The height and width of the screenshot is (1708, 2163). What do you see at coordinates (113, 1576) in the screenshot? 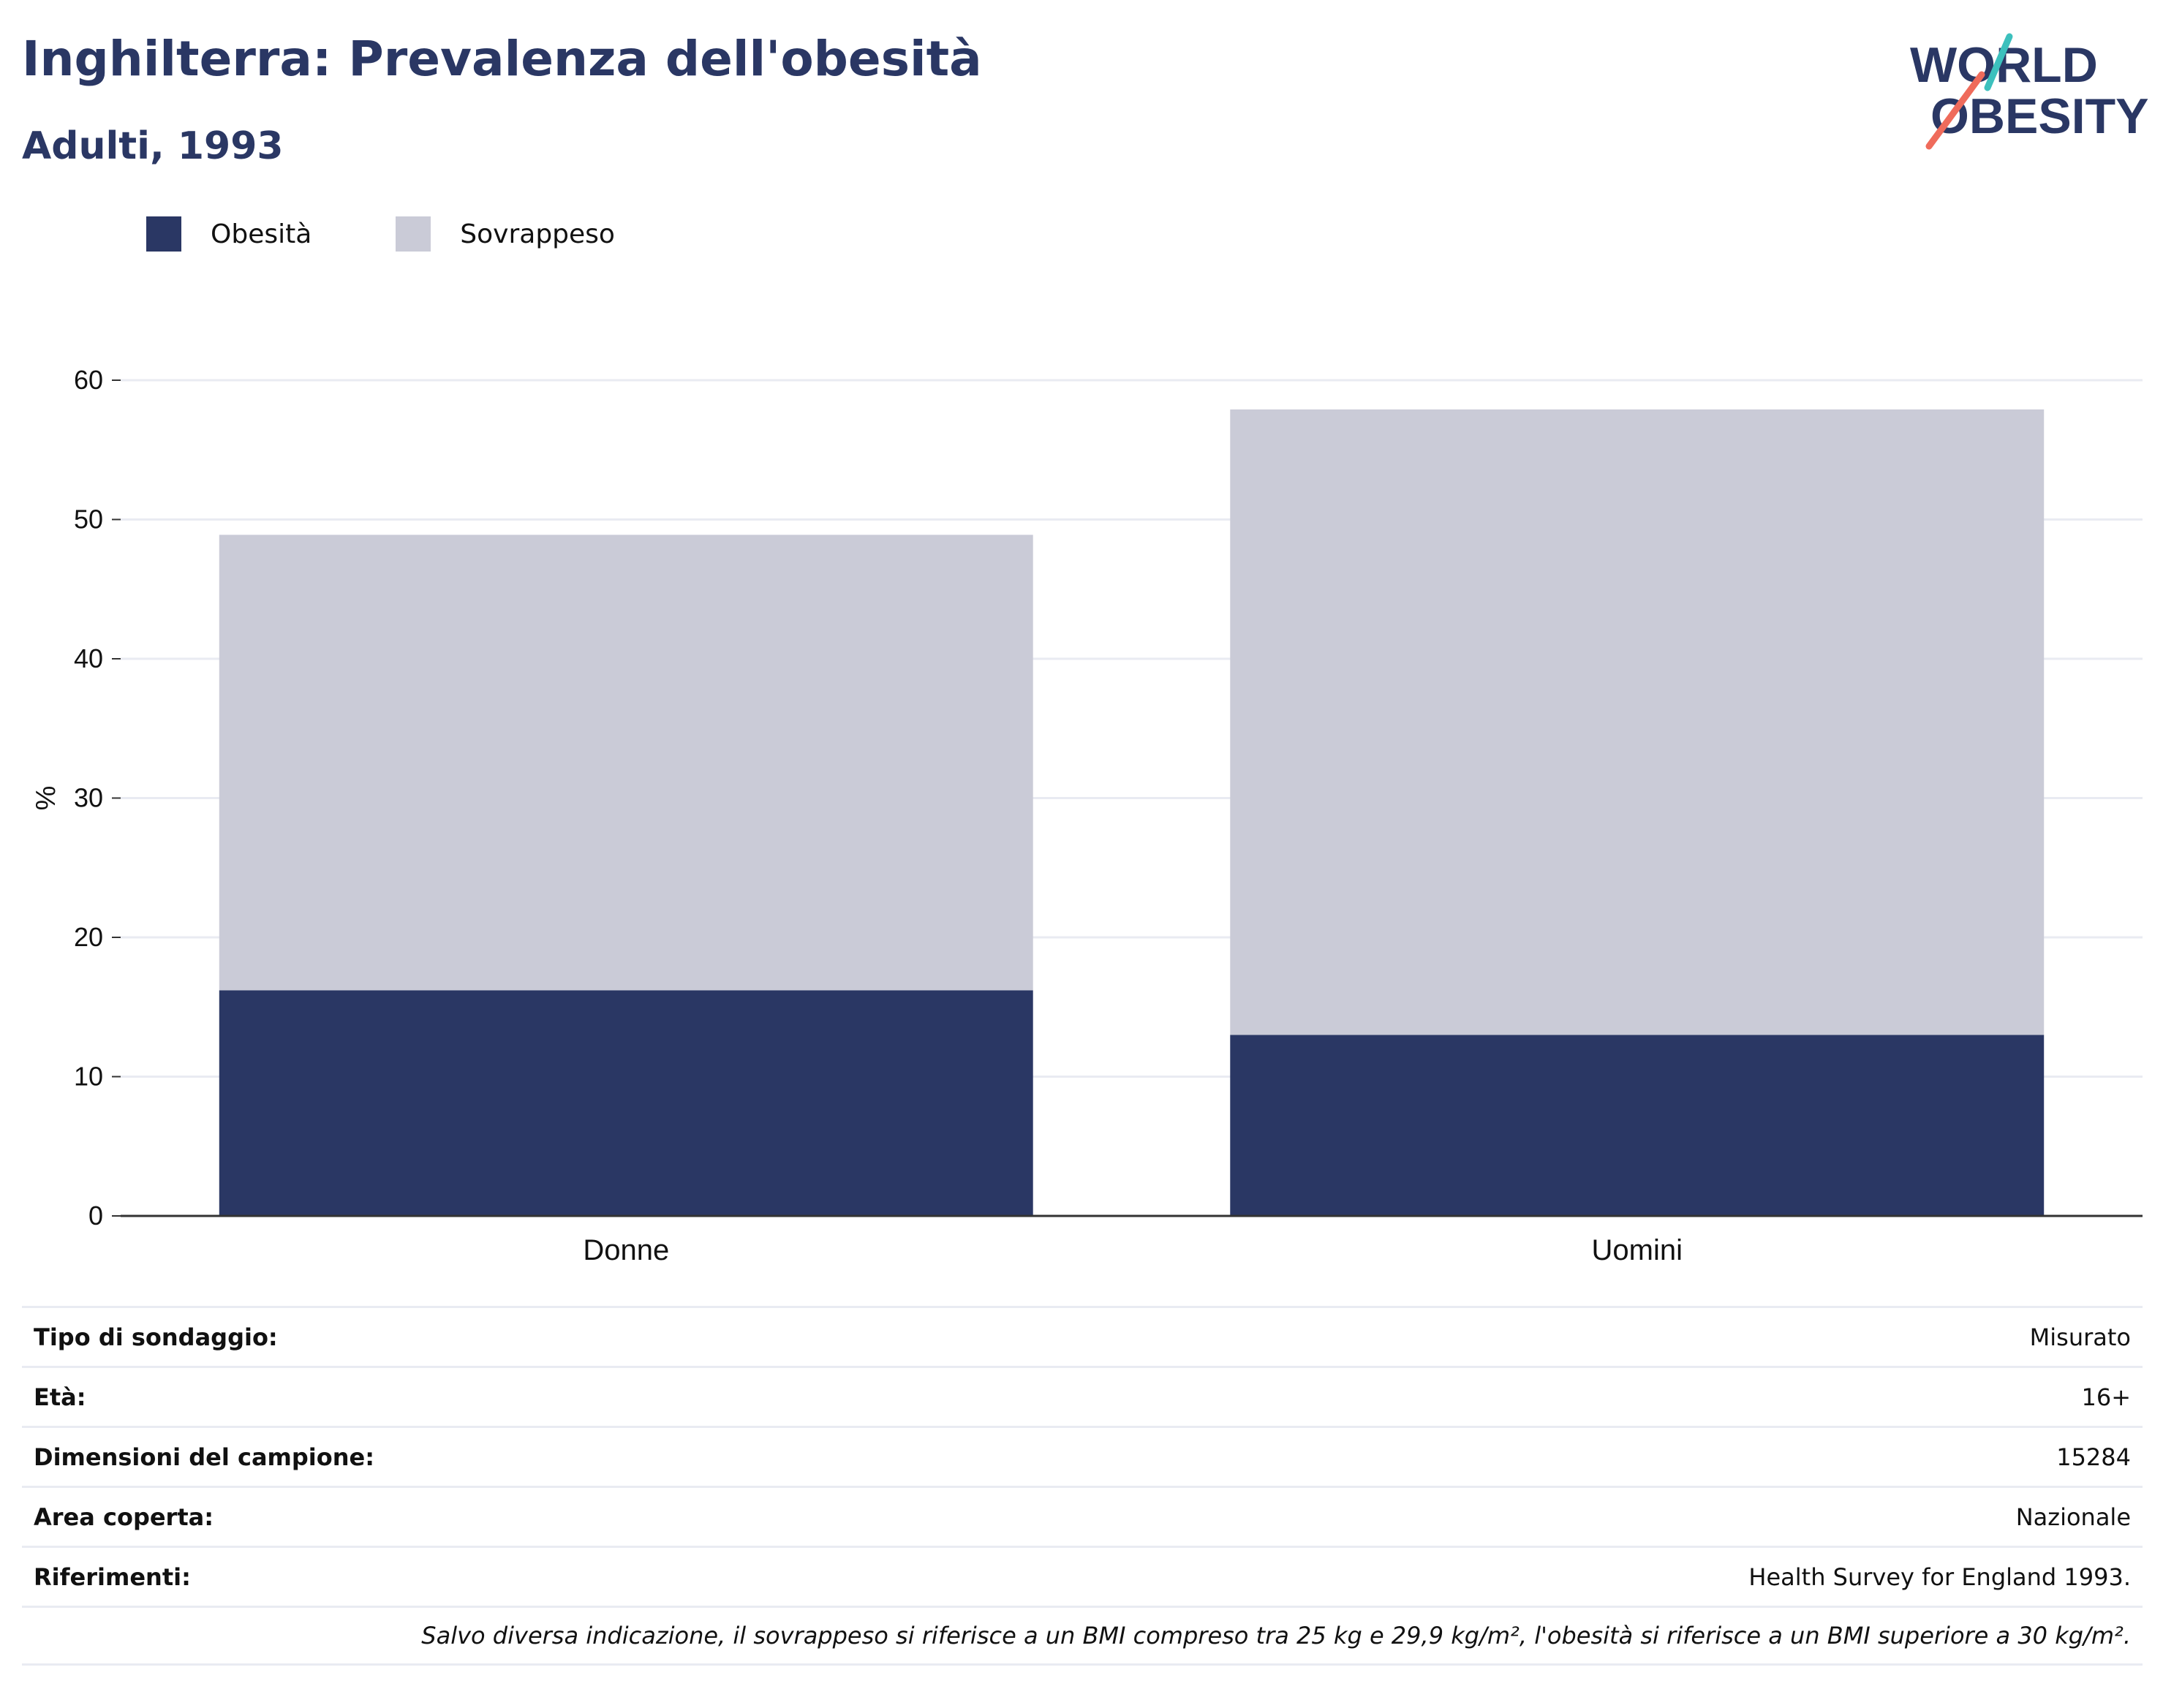
I see `meta-key: Riferimenti:` at bounding box center [113, 1576].